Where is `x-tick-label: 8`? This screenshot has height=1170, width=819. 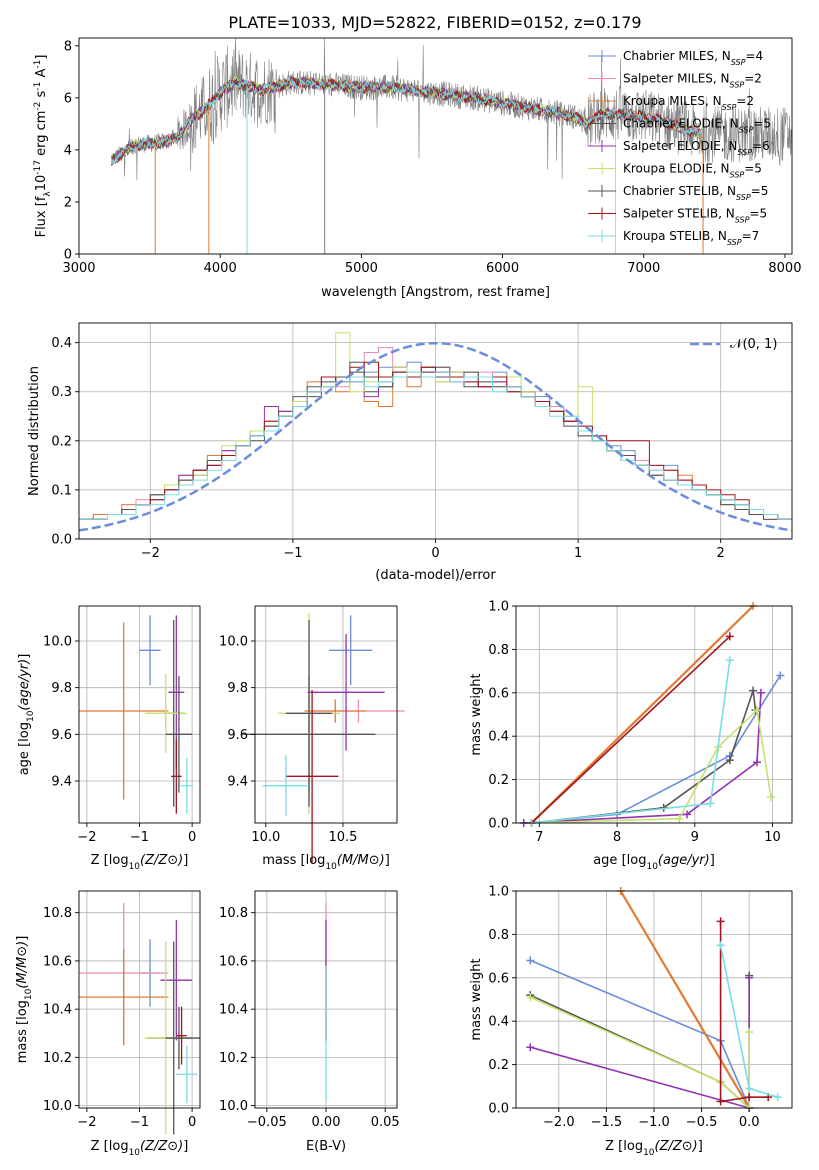
x-tick-label: 8 is located at coordinates (617, 837).